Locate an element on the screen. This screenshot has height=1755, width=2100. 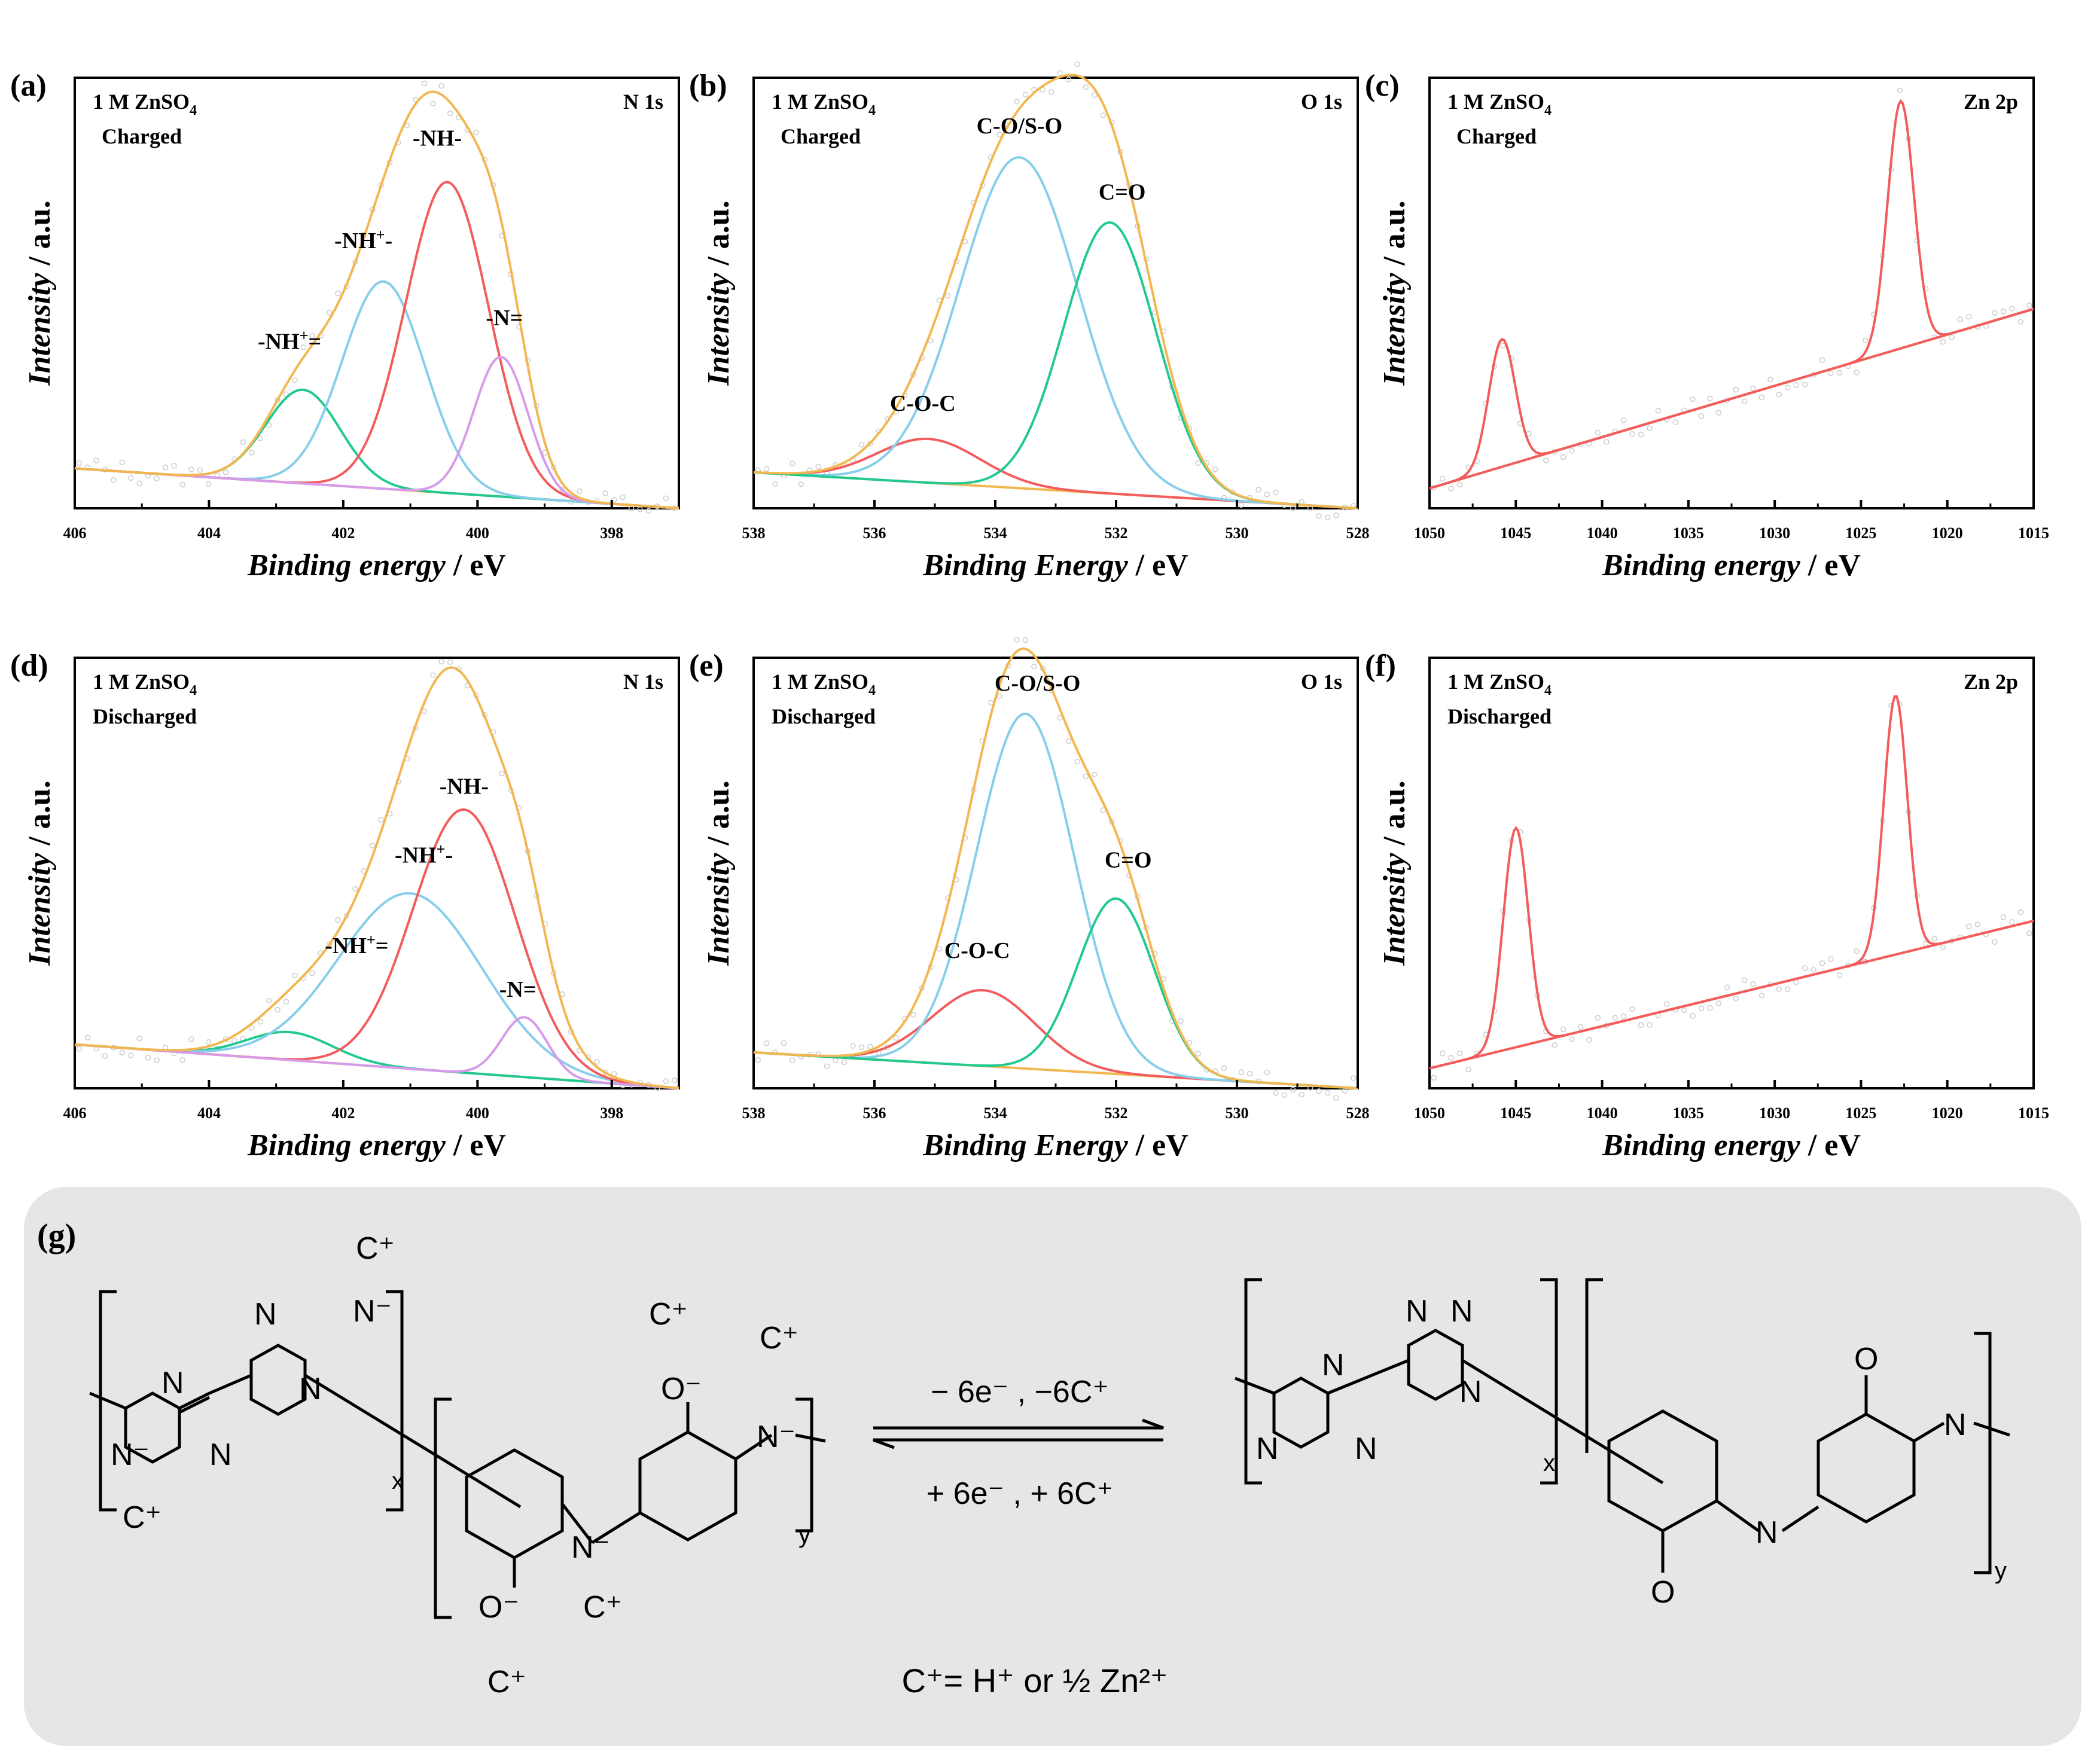
peak-label: -N= is located at coordinates (504, 318).